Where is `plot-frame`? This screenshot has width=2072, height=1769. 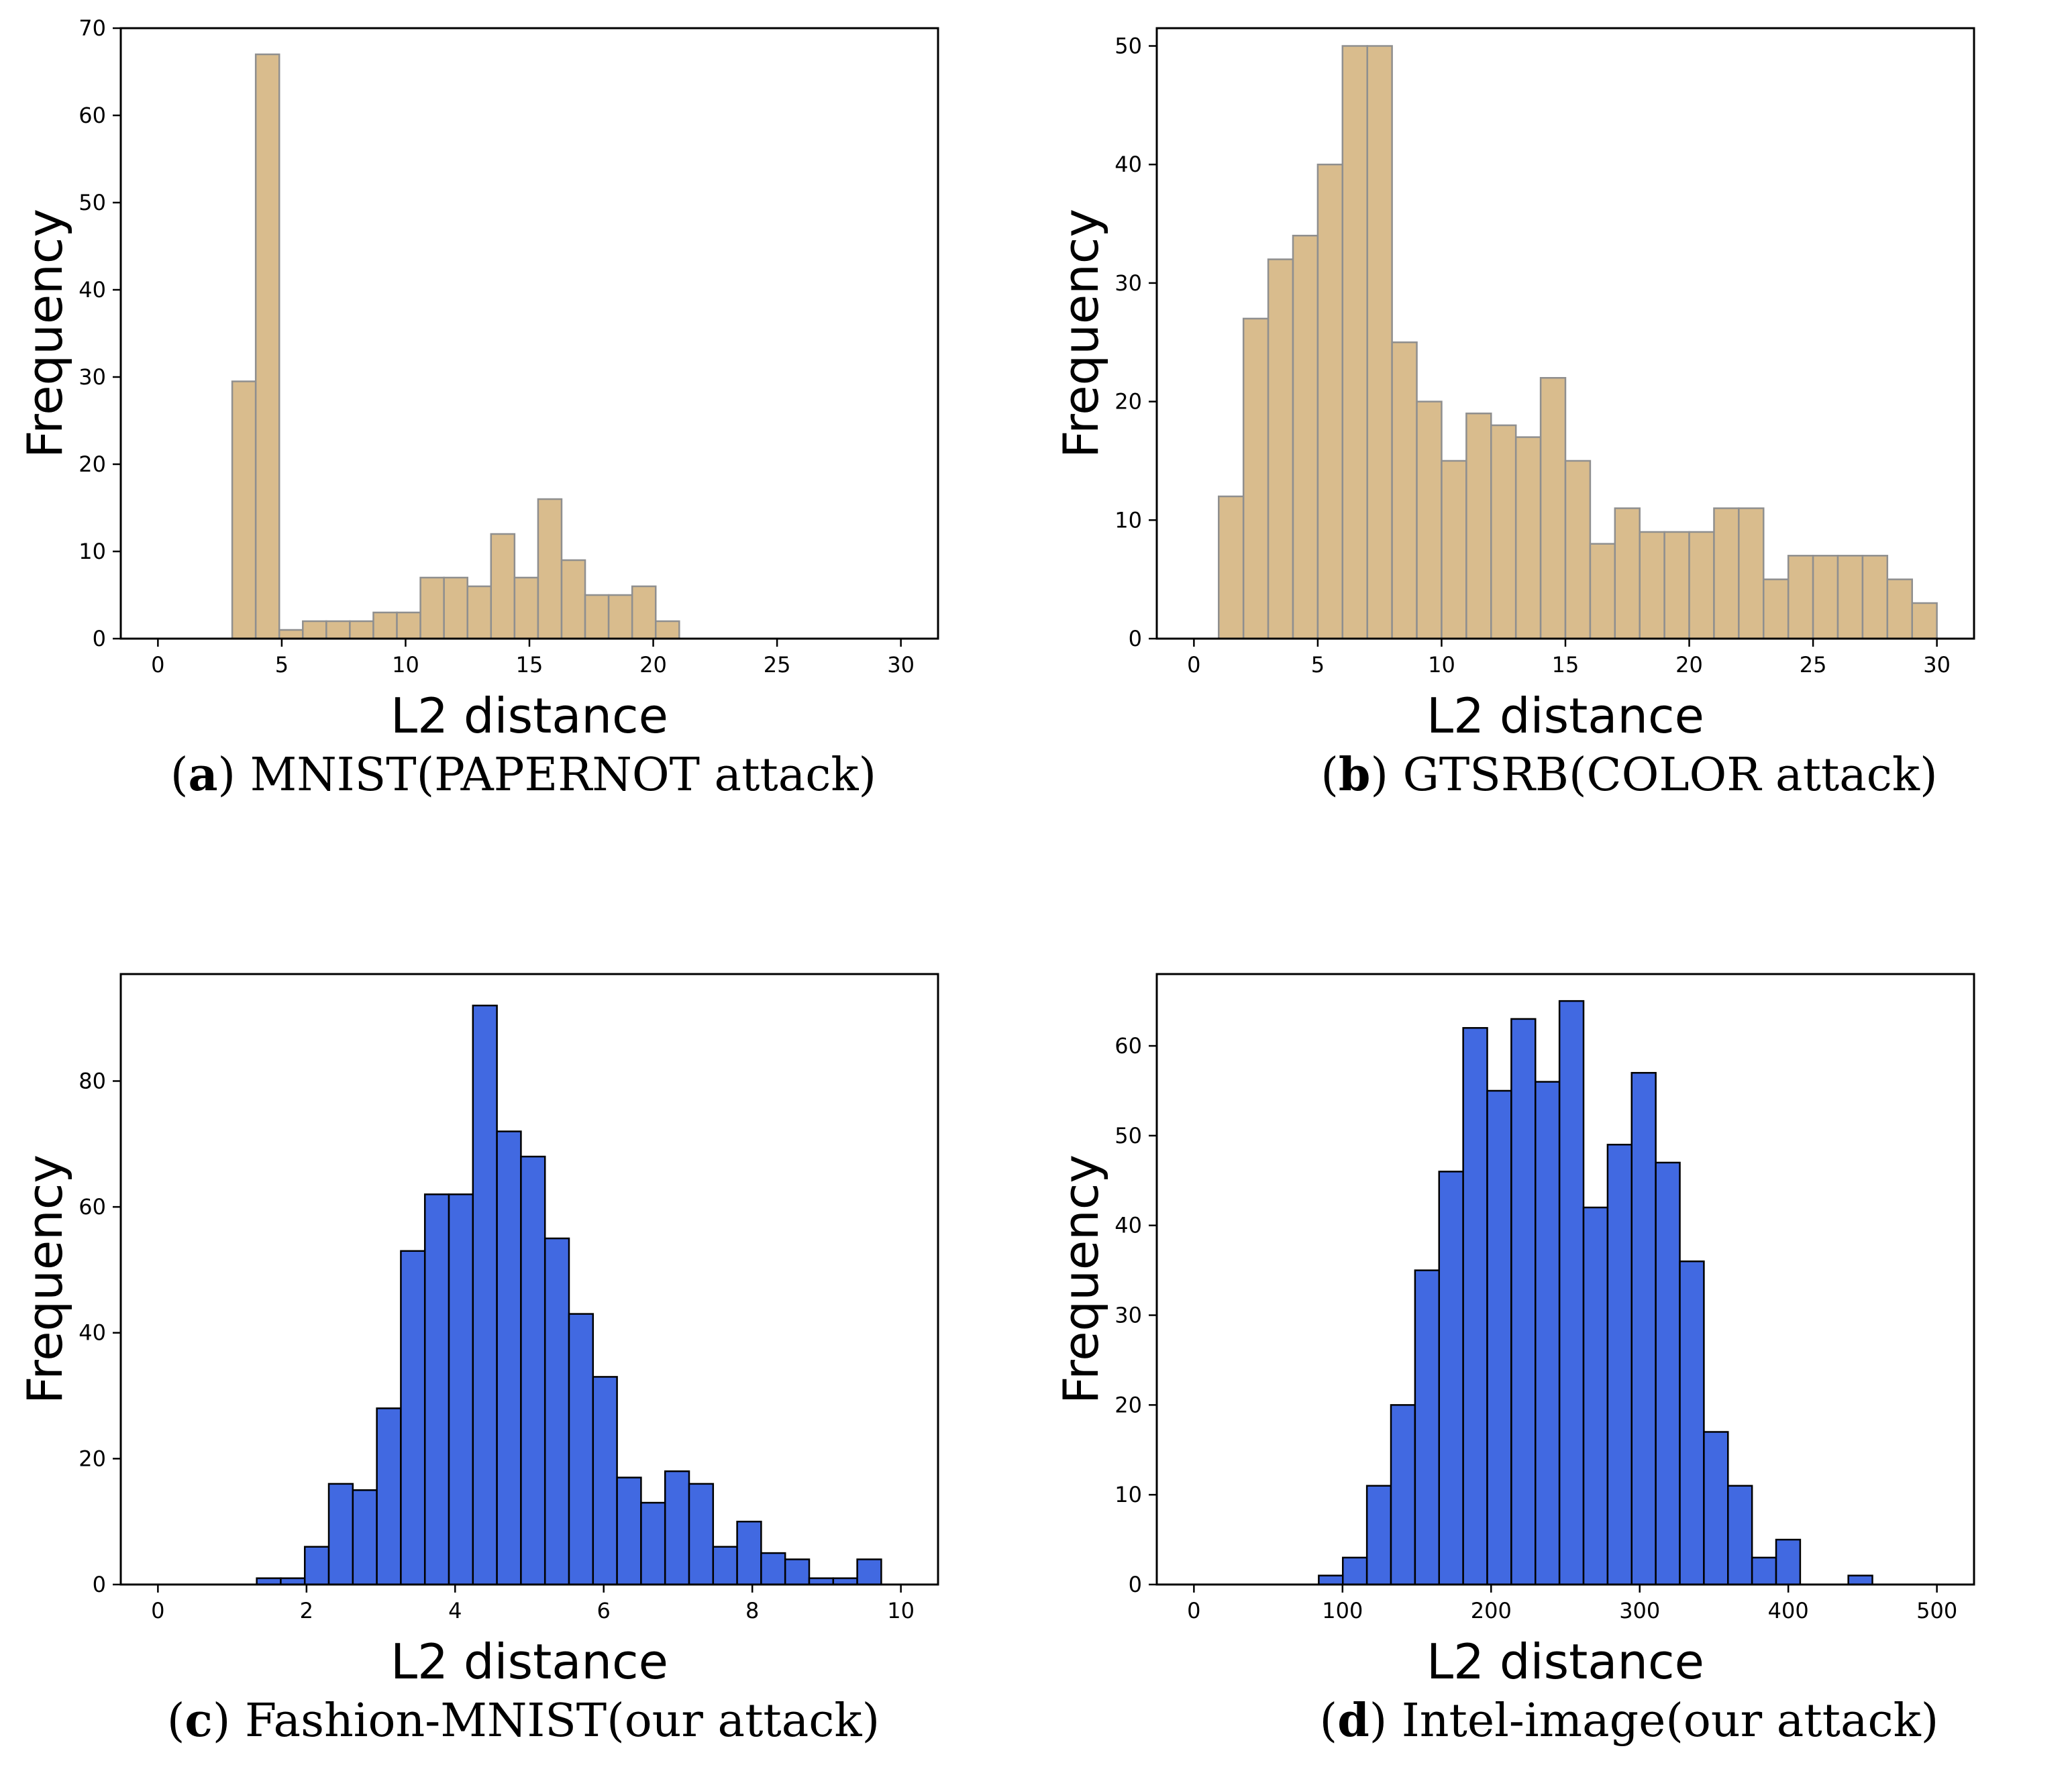 plot-frame is located at coordinates (1565, 1279).